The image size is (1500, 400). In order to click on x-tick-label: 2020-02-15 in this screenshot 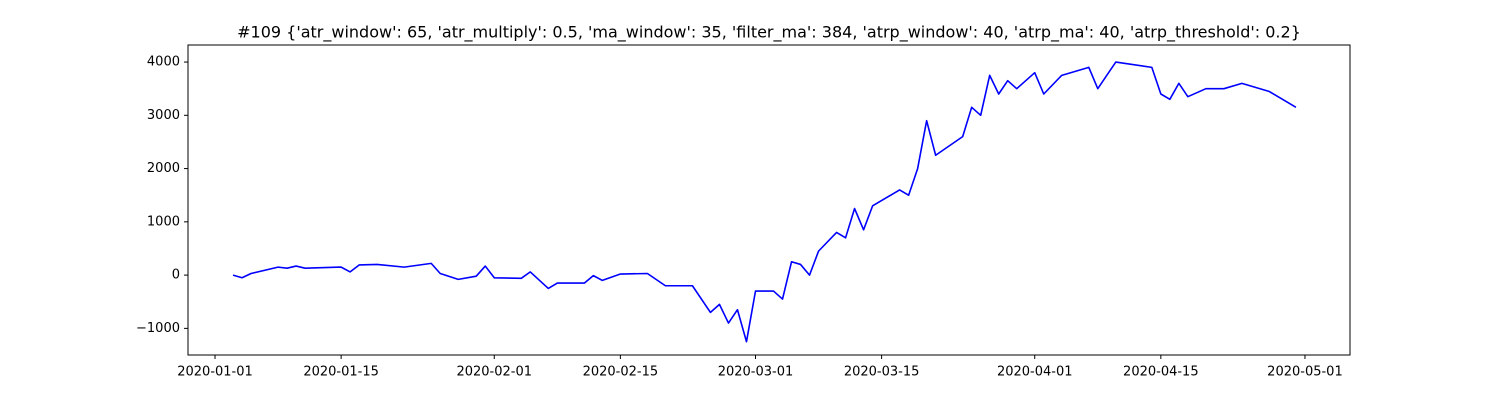, I will do `click(621, 372)`.